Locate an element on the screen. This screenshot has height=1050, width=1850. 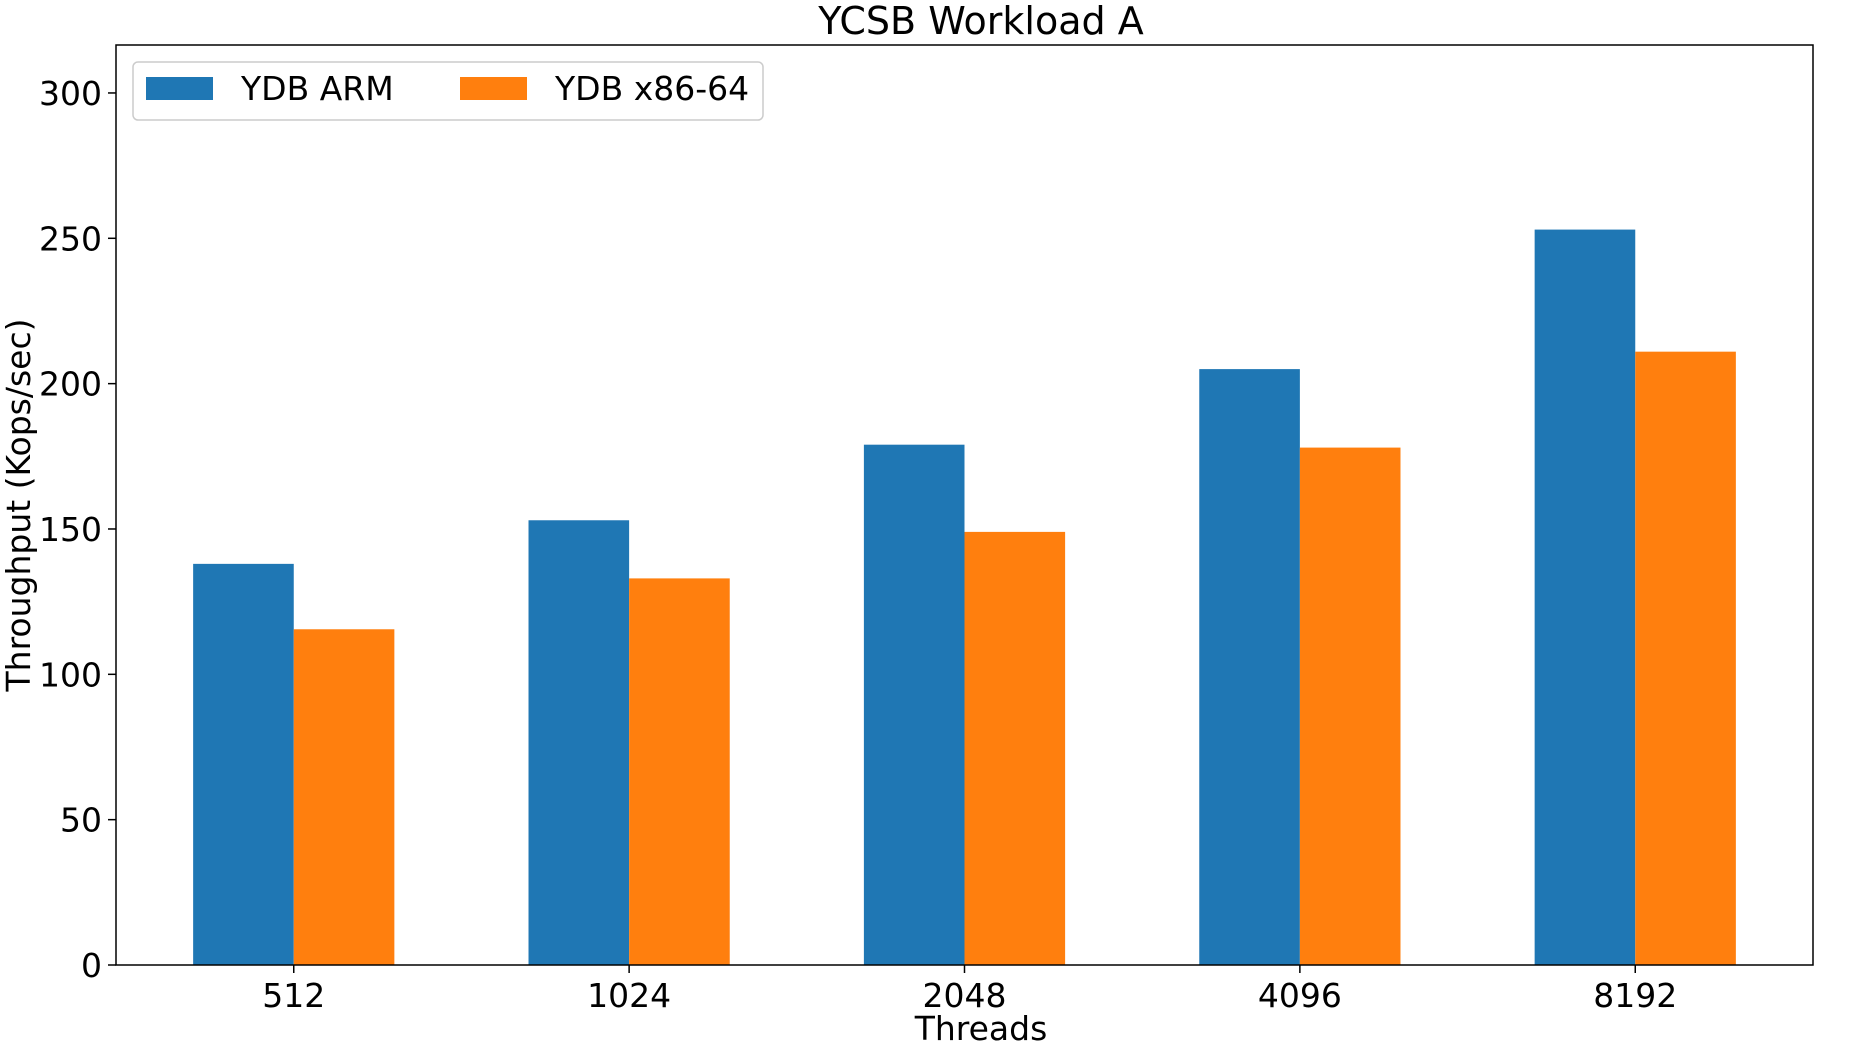
legend-label: YDB ARM is located at coordinates (317, 88).